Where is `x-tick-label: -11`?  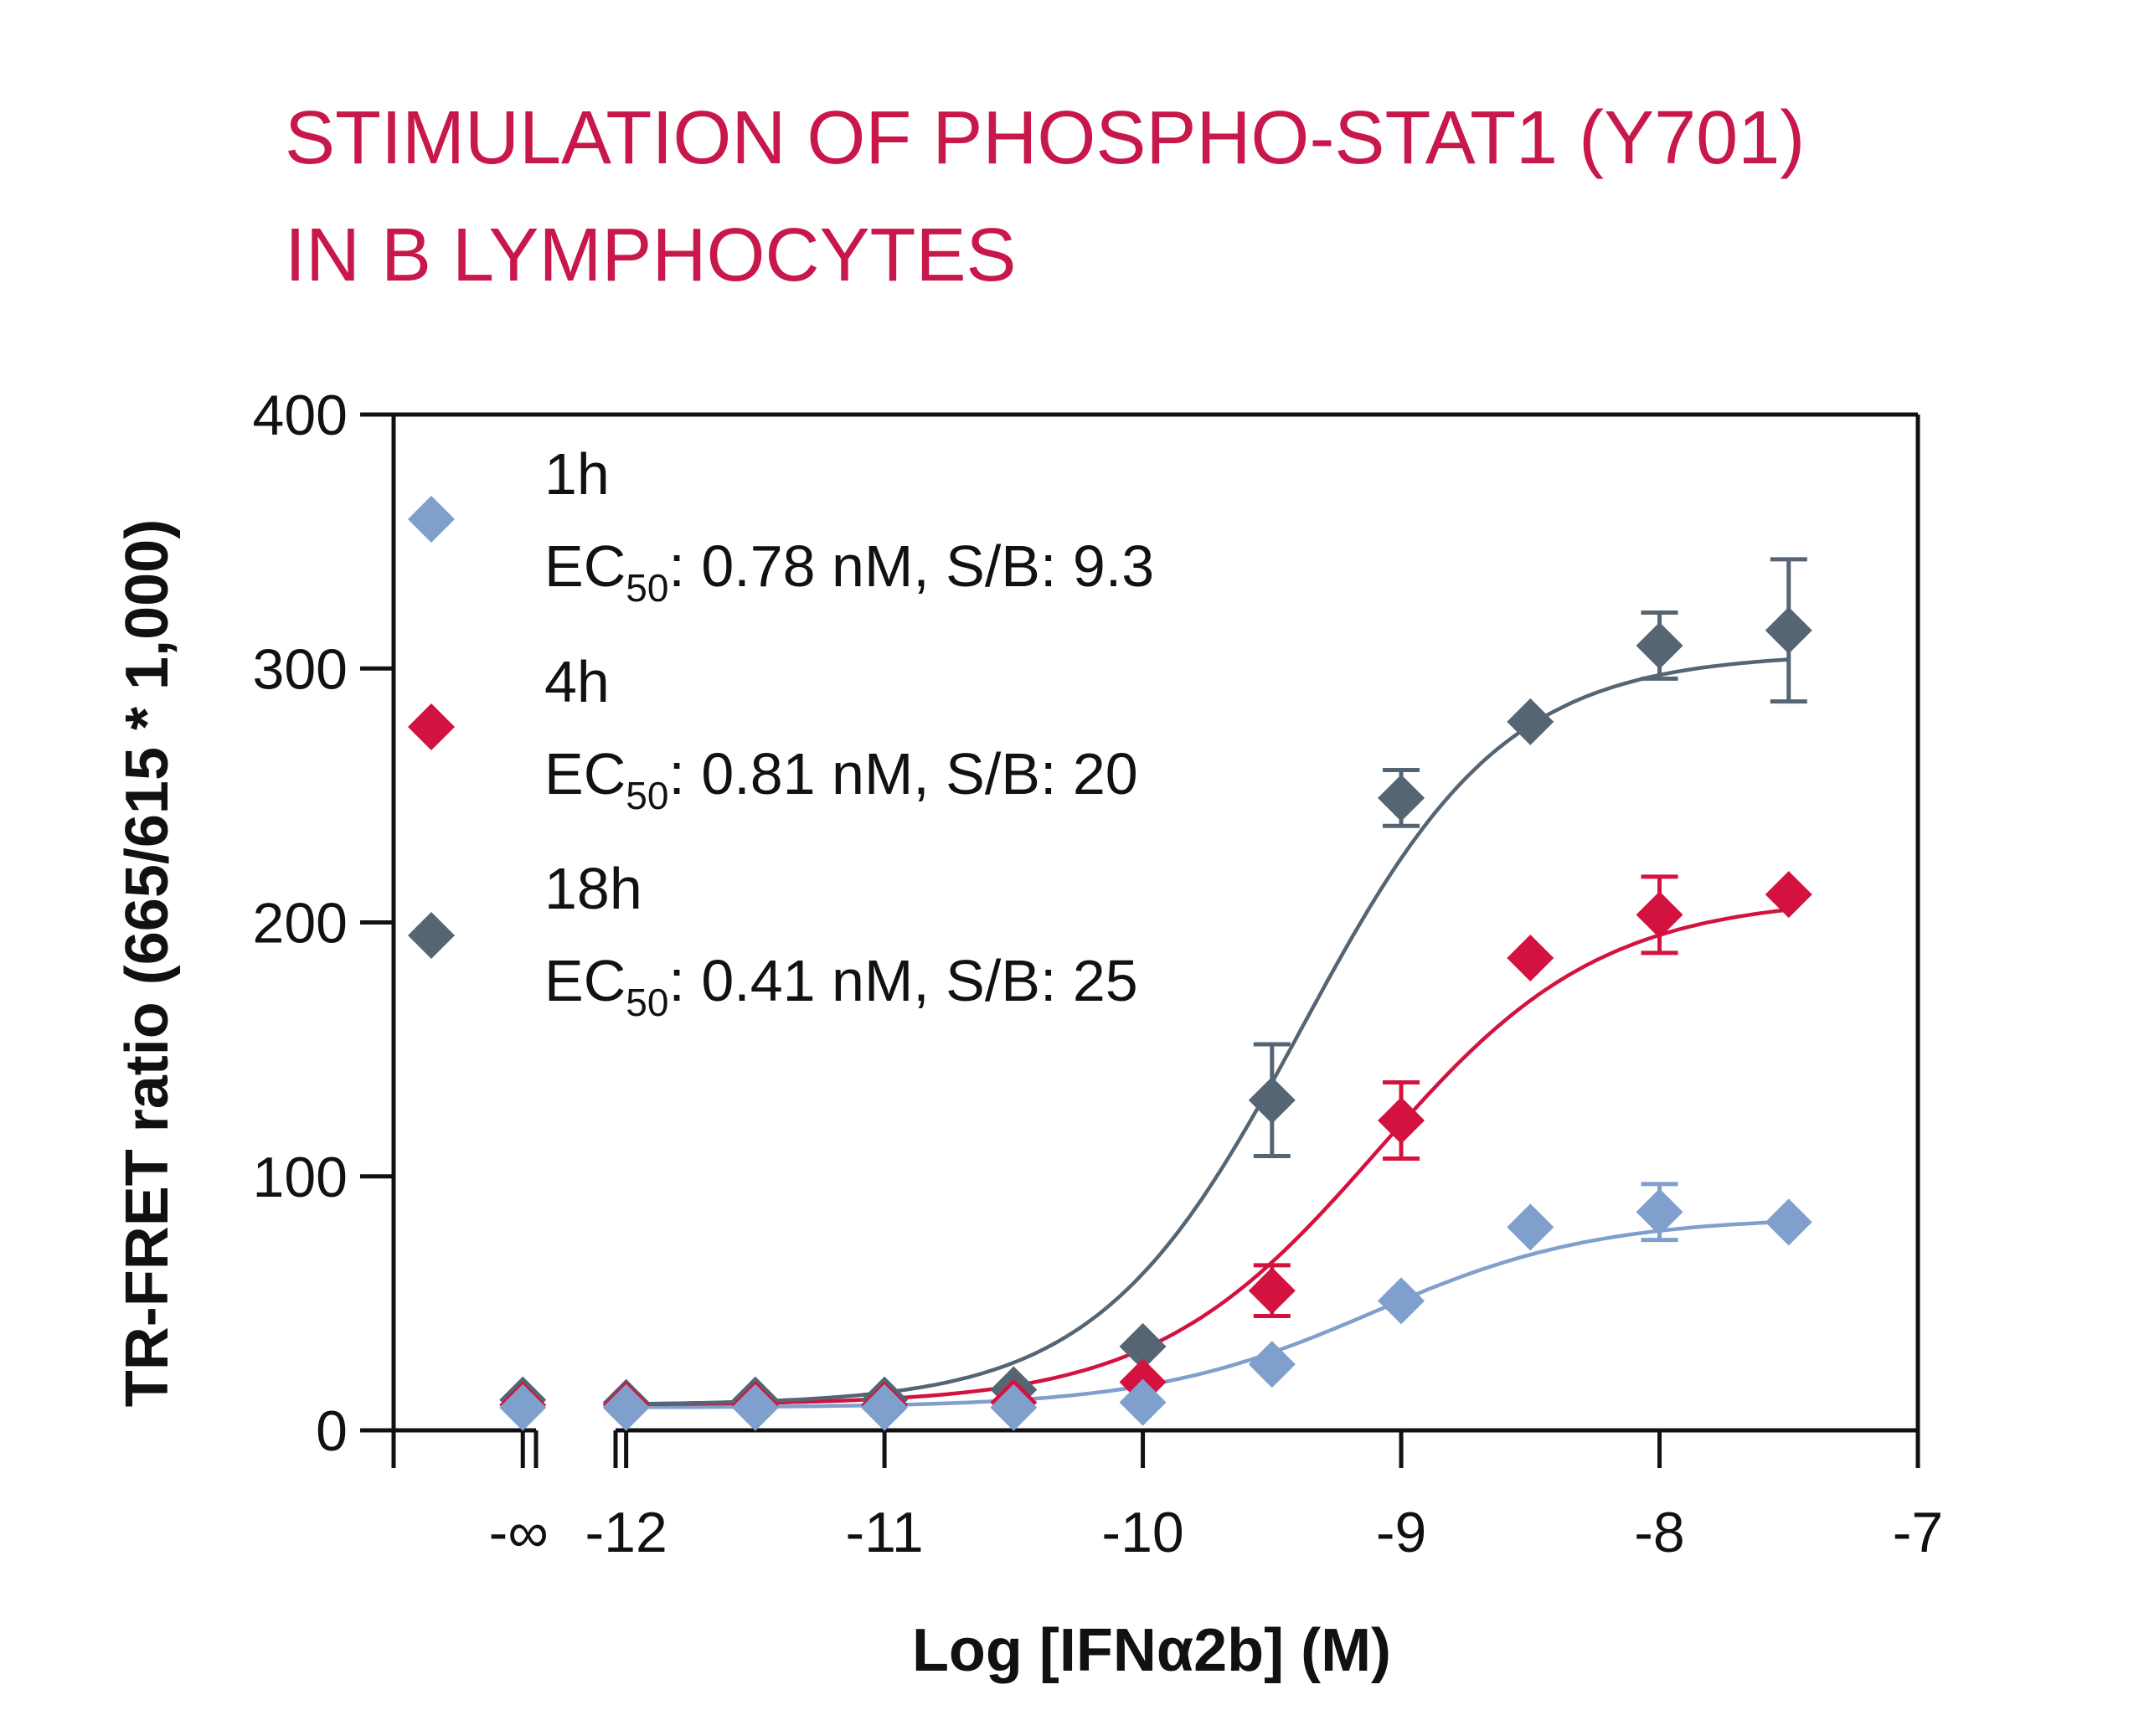 x-tick-label: -11 is located at coordinates (884, 1532).